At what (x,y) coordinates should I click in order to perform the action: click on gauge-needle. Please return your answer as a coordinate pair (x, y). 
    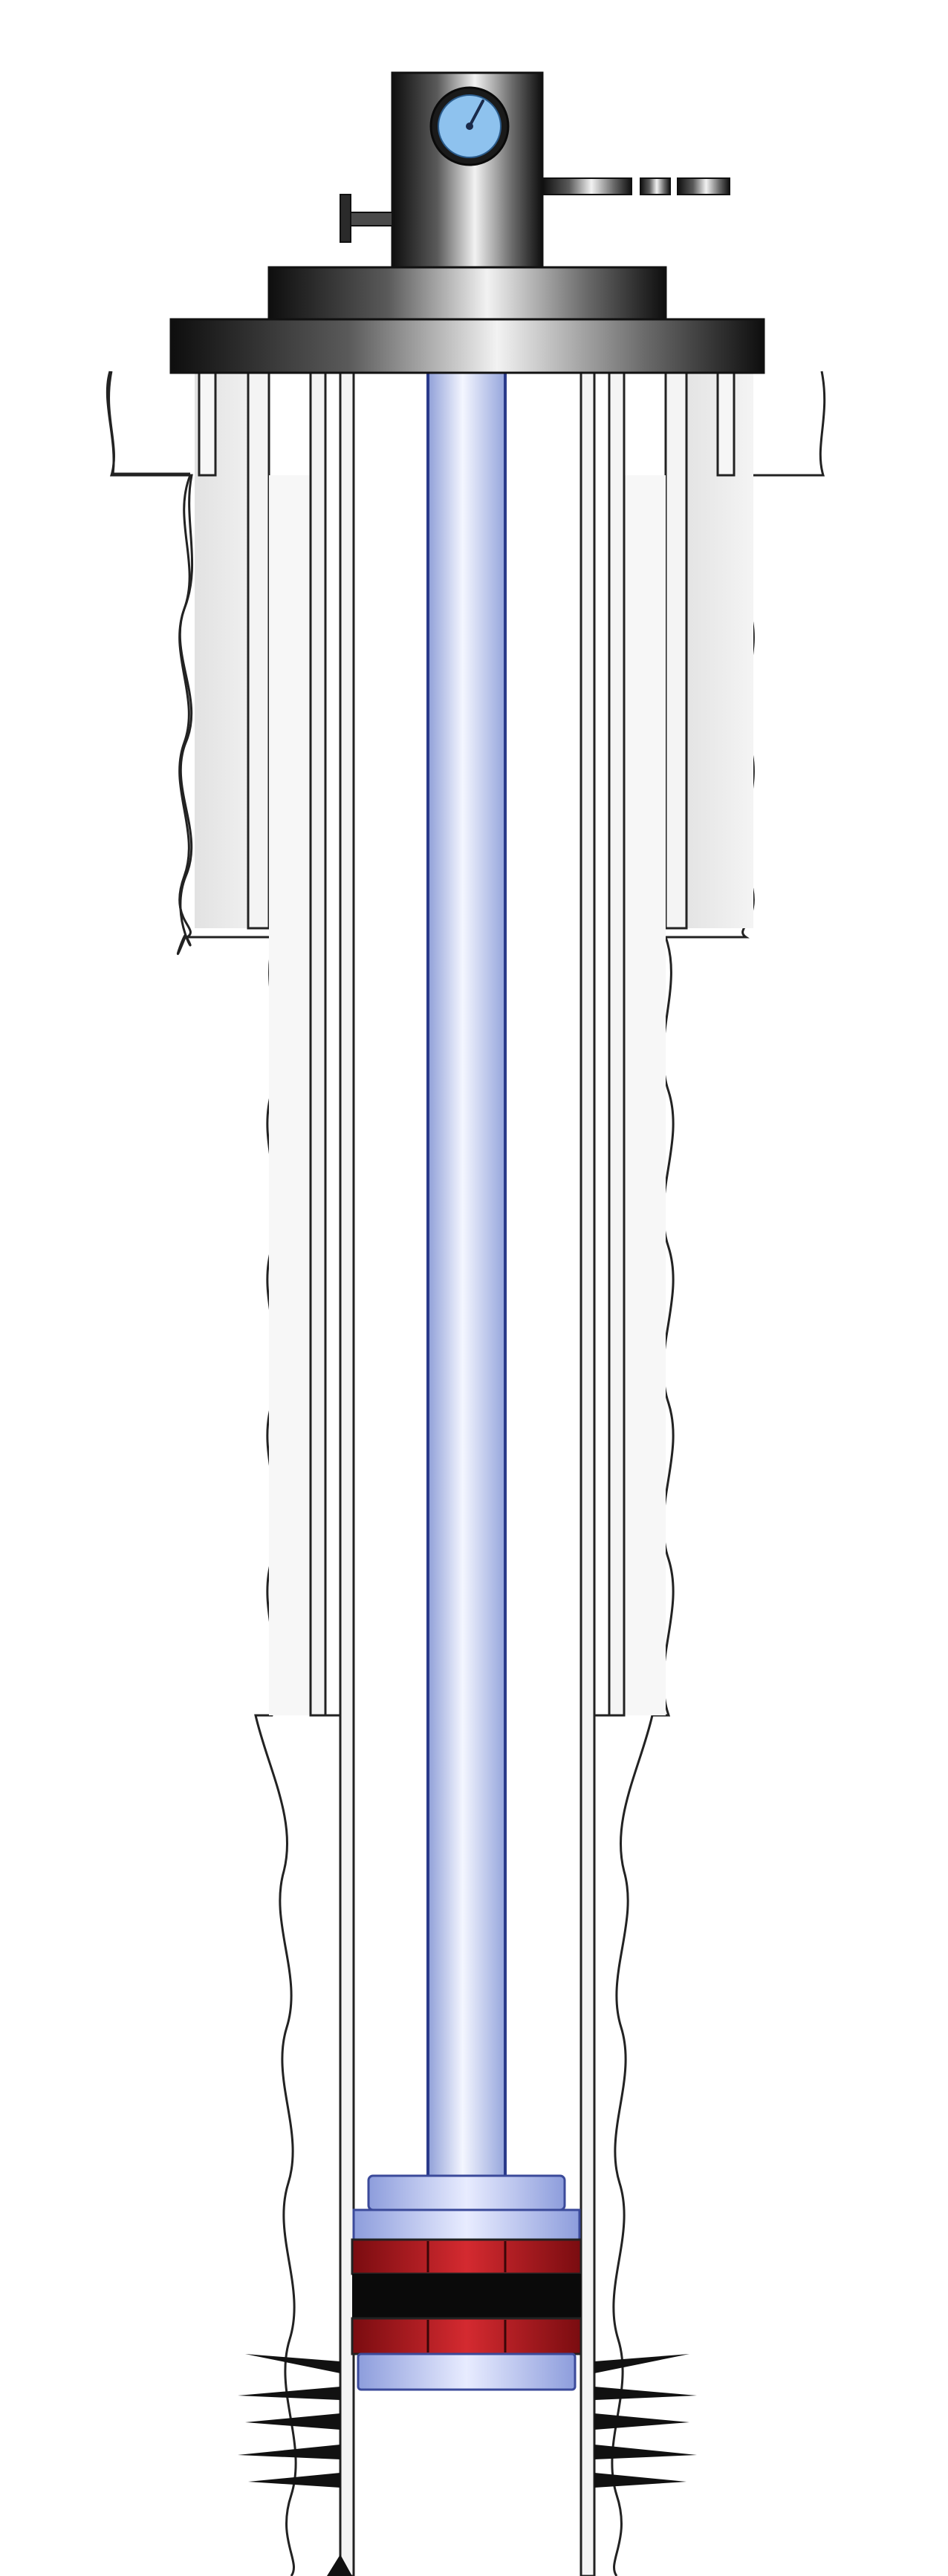
    Looking at the image, I should click on (476, 114).